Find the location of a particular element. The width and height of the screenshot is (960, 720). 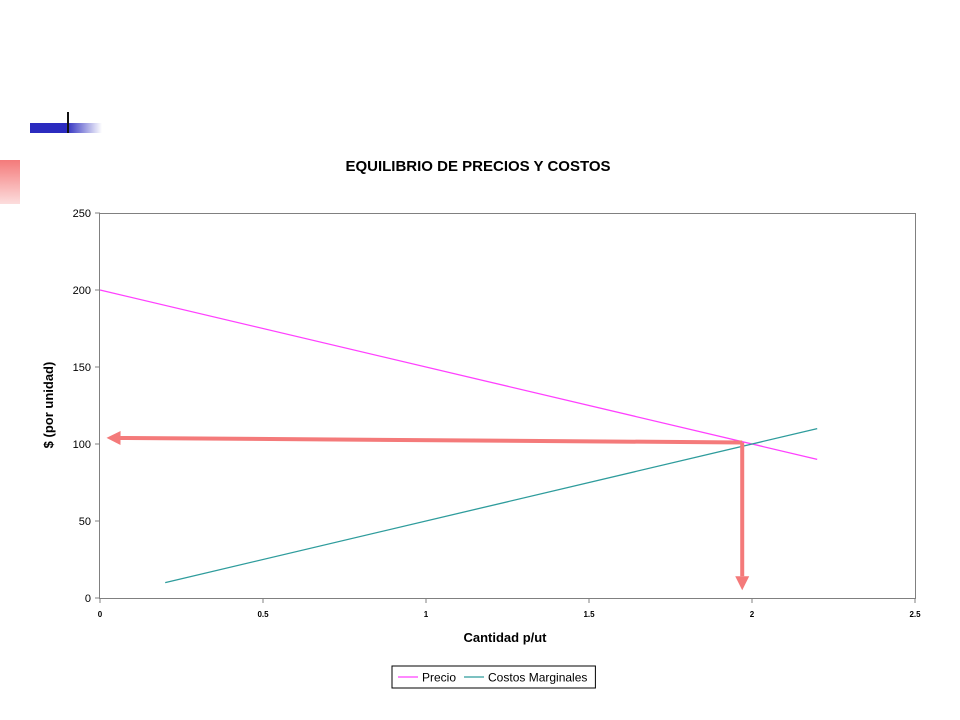

chart-title: EQUILIBRIO DE PRECIOS Y COSTOS is located at coordinates (477, 166).